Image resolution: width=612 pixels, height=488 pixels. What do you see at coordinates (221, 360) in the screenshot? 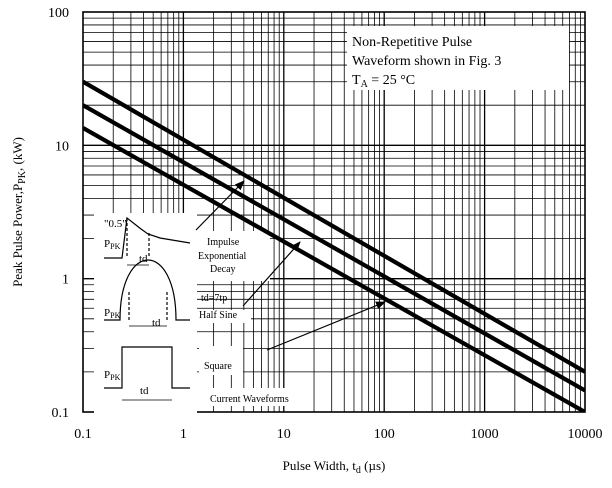
I see `halfsine-label-background` at bounding box center [221, 360].